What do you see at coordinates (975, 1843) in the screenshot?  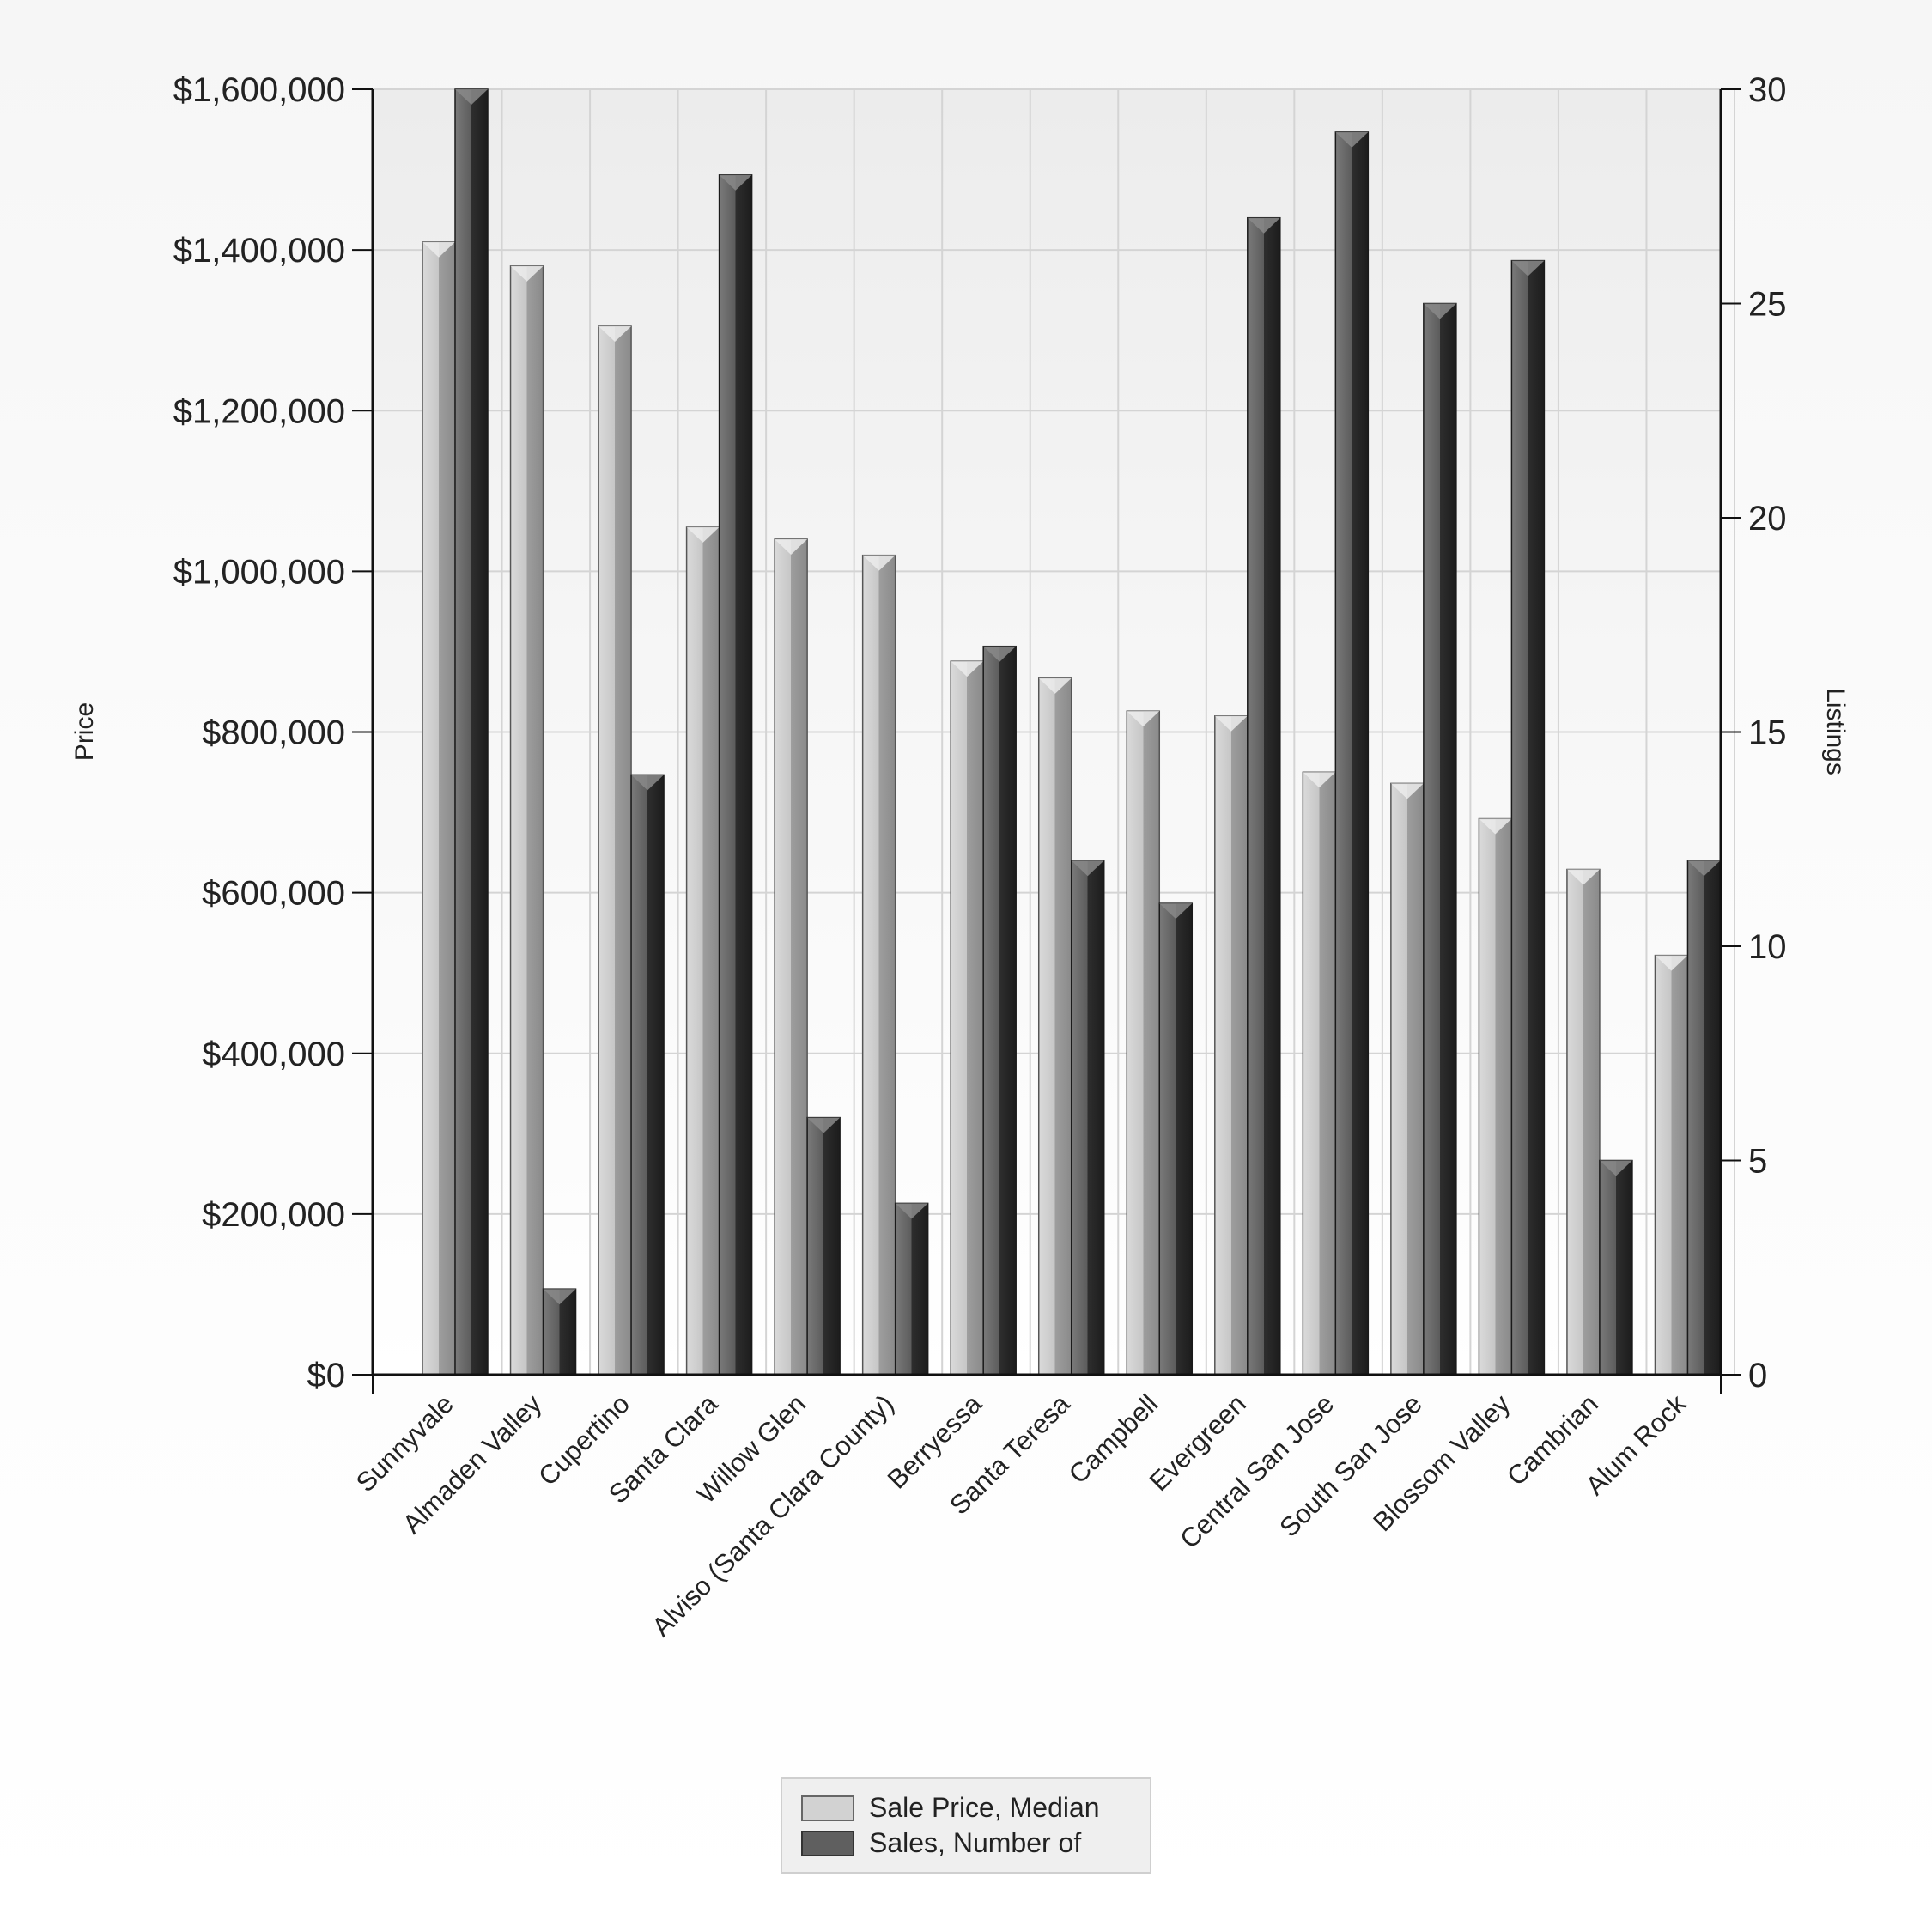 I see `legend-label-sales-count: Sales, Number of` at bounding box center [975, 1843].